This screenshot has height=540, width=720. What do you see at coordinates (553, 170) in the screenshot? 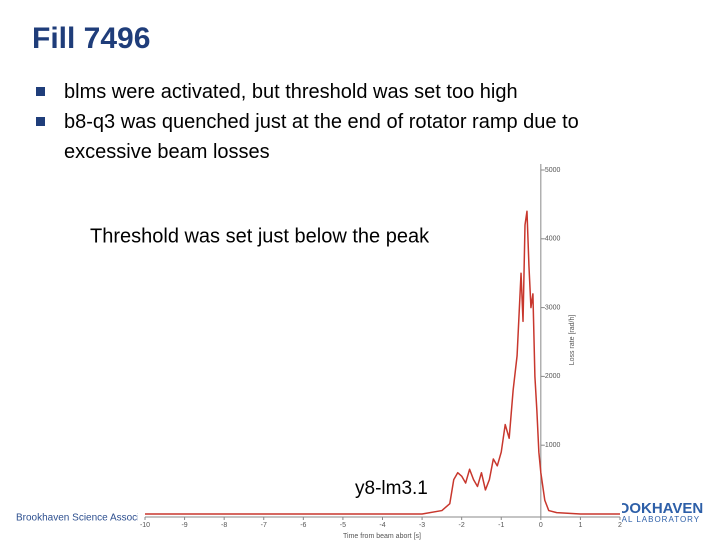
I see `y-tick-label: 5000` at bounding box center [553, 170].